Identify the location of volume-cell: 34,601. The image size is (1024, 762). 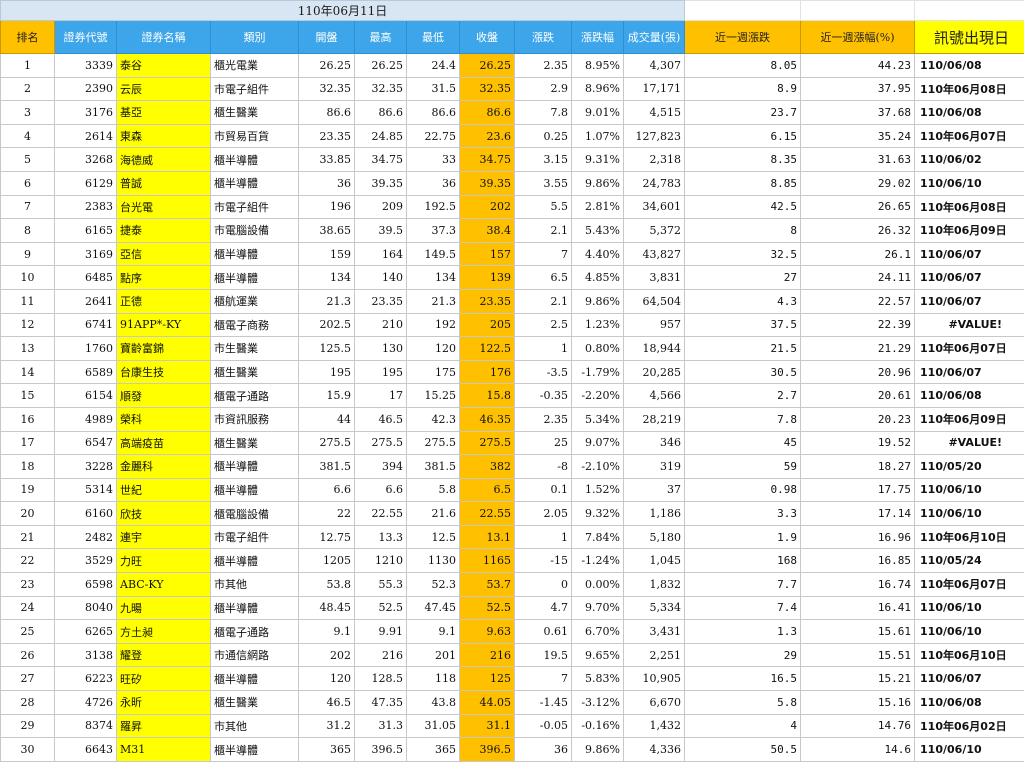
(654, 207).